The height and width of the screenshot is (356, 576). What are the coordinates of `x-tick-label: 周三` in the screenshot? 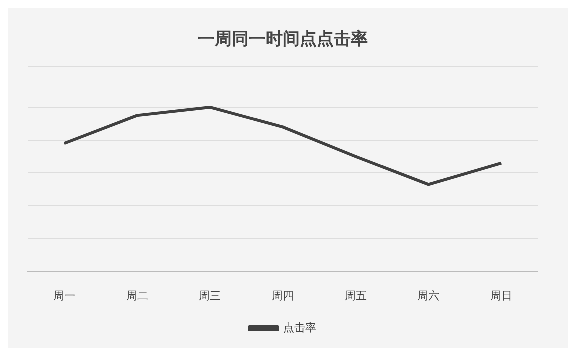 It's located at (210, 295).